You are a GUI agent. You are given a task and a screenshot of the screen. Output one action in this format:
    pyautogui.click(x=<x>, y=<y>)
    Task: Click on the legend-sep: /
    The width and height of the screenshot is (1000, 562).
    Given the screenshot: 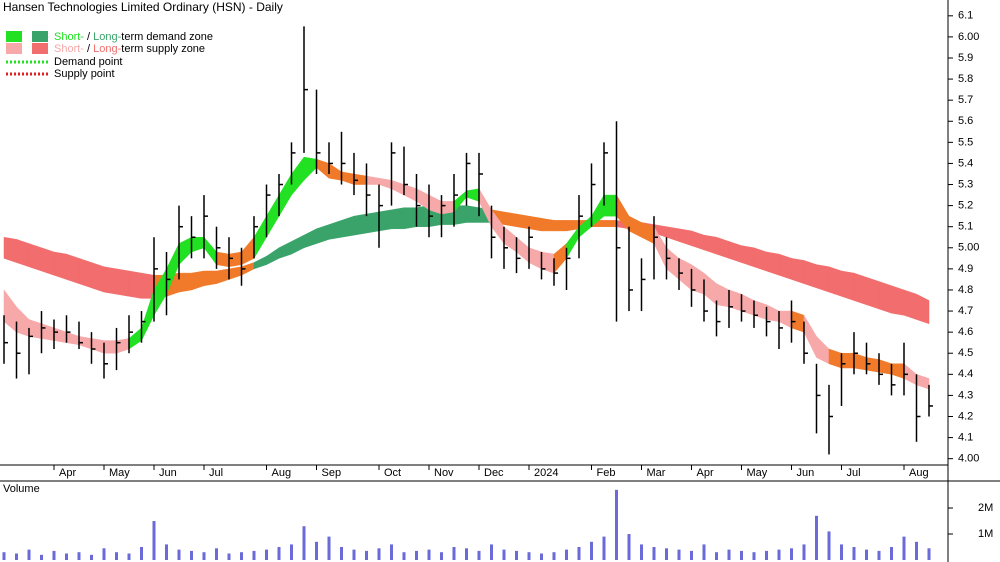 What is the action you would take?
    pyautogui.click(x=88, y=37)
    